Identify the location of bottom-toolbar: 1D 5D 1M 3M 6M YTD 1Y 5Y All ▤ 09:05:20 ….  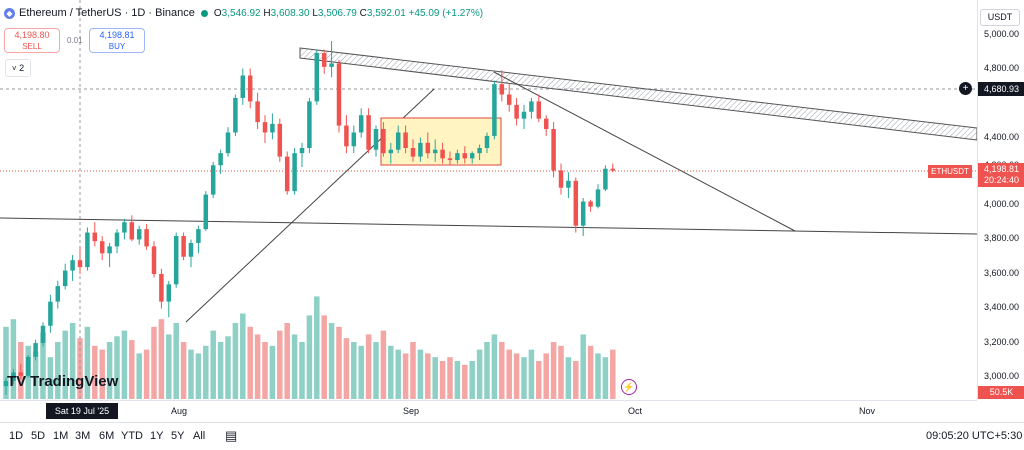
(512, 436).